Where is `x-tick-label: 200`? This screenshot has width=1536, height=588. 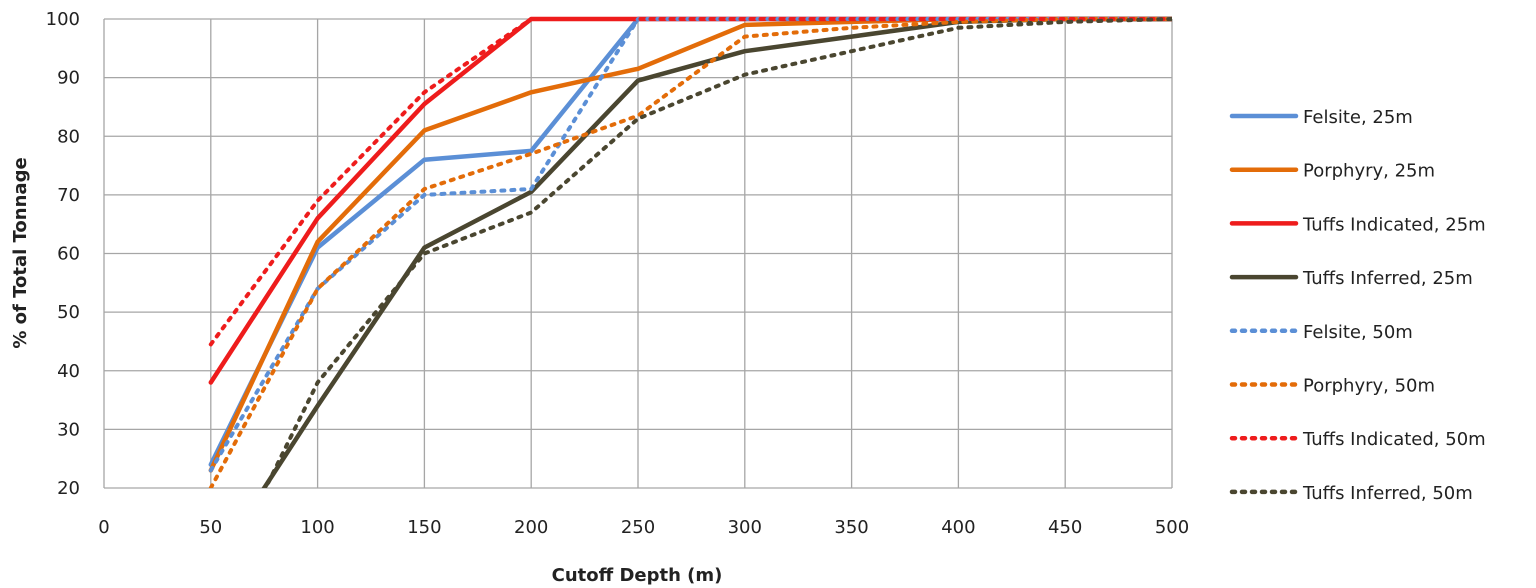
x-tick-label: 200 is located at coordinates (531, 527).